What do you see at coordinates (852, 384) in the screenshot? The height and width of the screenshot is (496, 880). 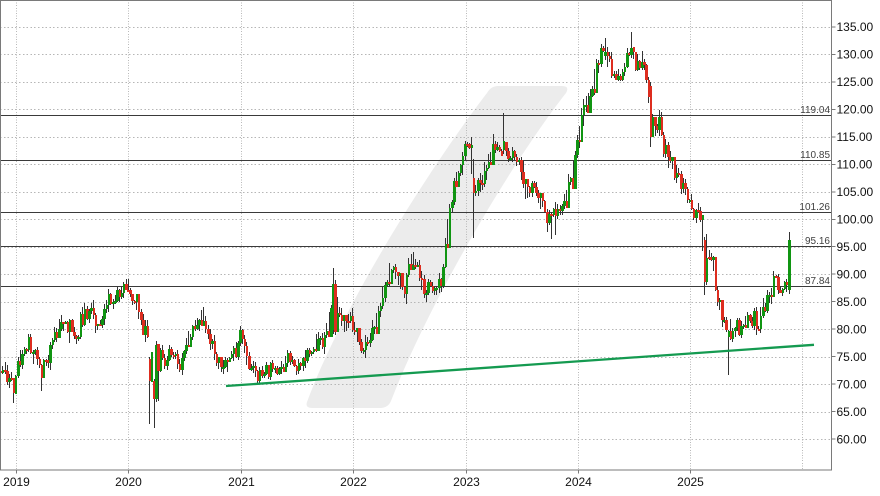 I see `svg-text: 70.00` at bounding box center [852, 384].